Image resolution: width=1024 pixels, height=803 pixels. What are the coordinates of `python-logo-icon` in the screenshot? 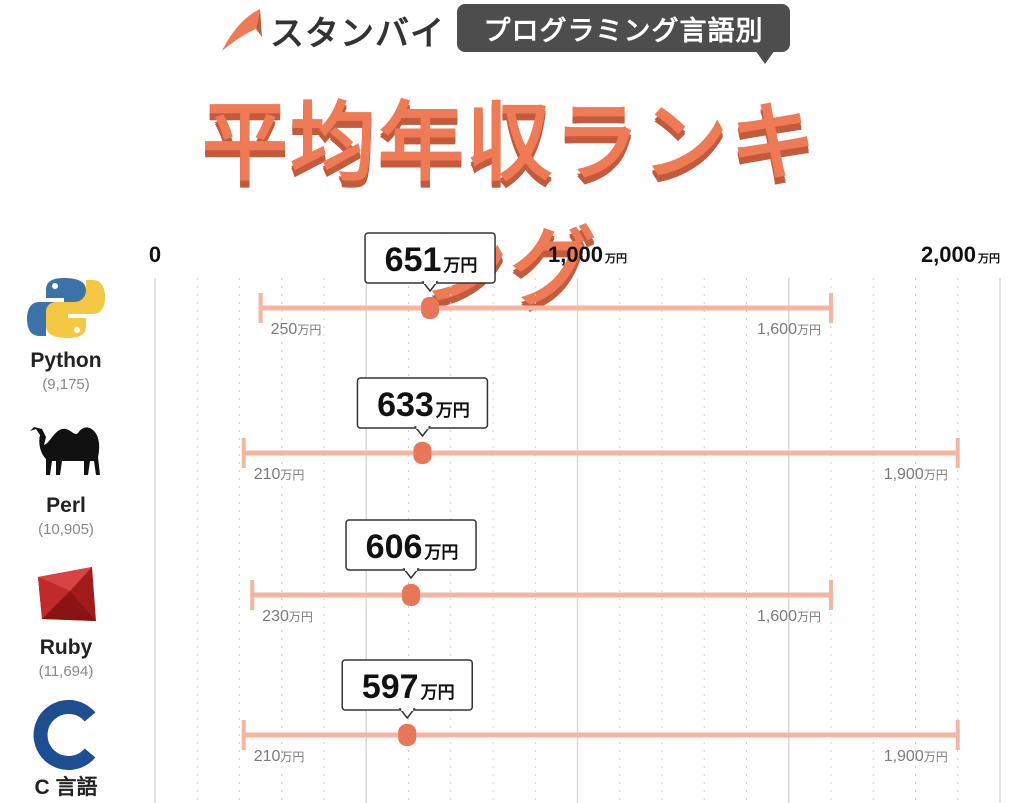 It's located at (66, 308).